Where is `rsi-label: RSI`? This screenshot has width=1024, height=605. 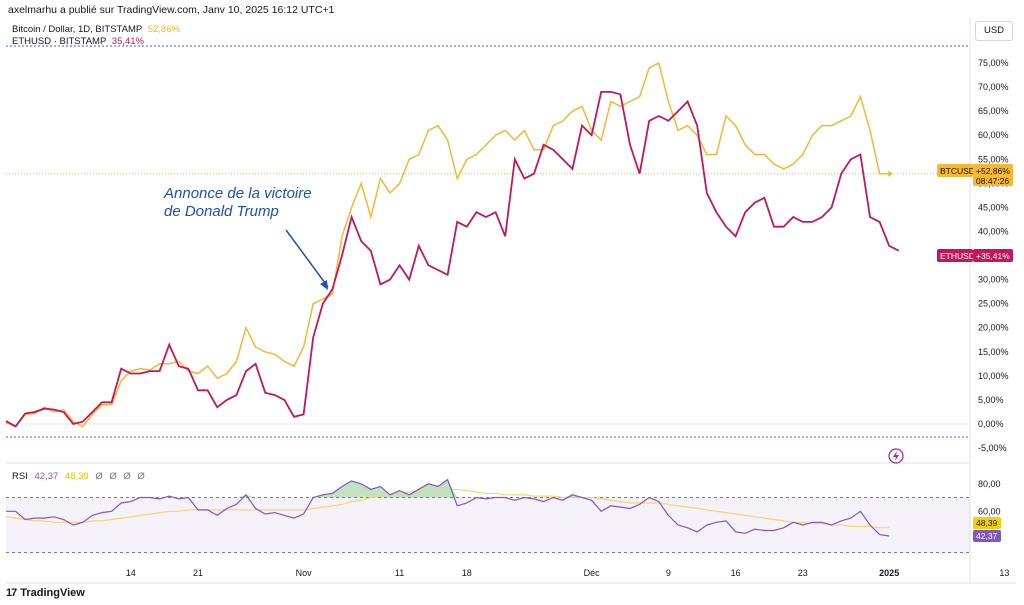
rsi-label: RSI is located at coordinates (20, 476).